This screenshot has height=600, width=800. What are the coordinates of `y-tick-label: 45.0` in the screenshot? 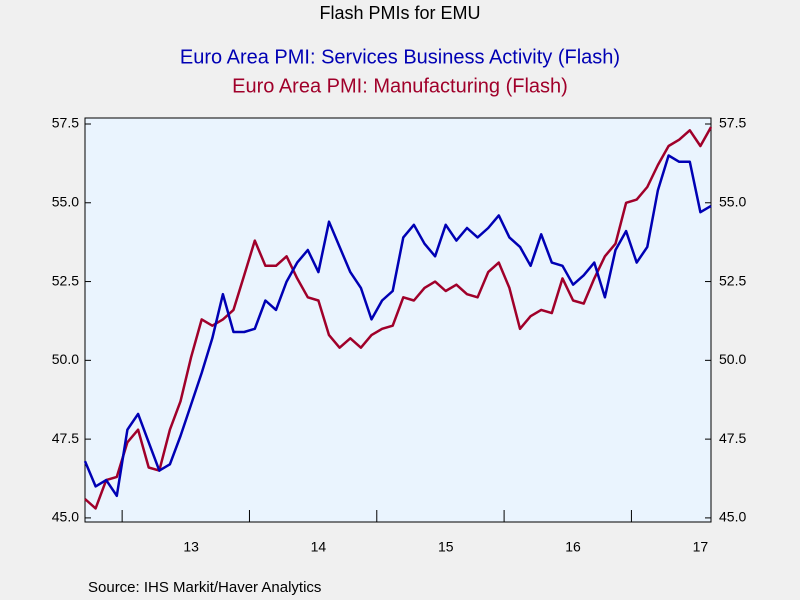 It's located at (65, 517).